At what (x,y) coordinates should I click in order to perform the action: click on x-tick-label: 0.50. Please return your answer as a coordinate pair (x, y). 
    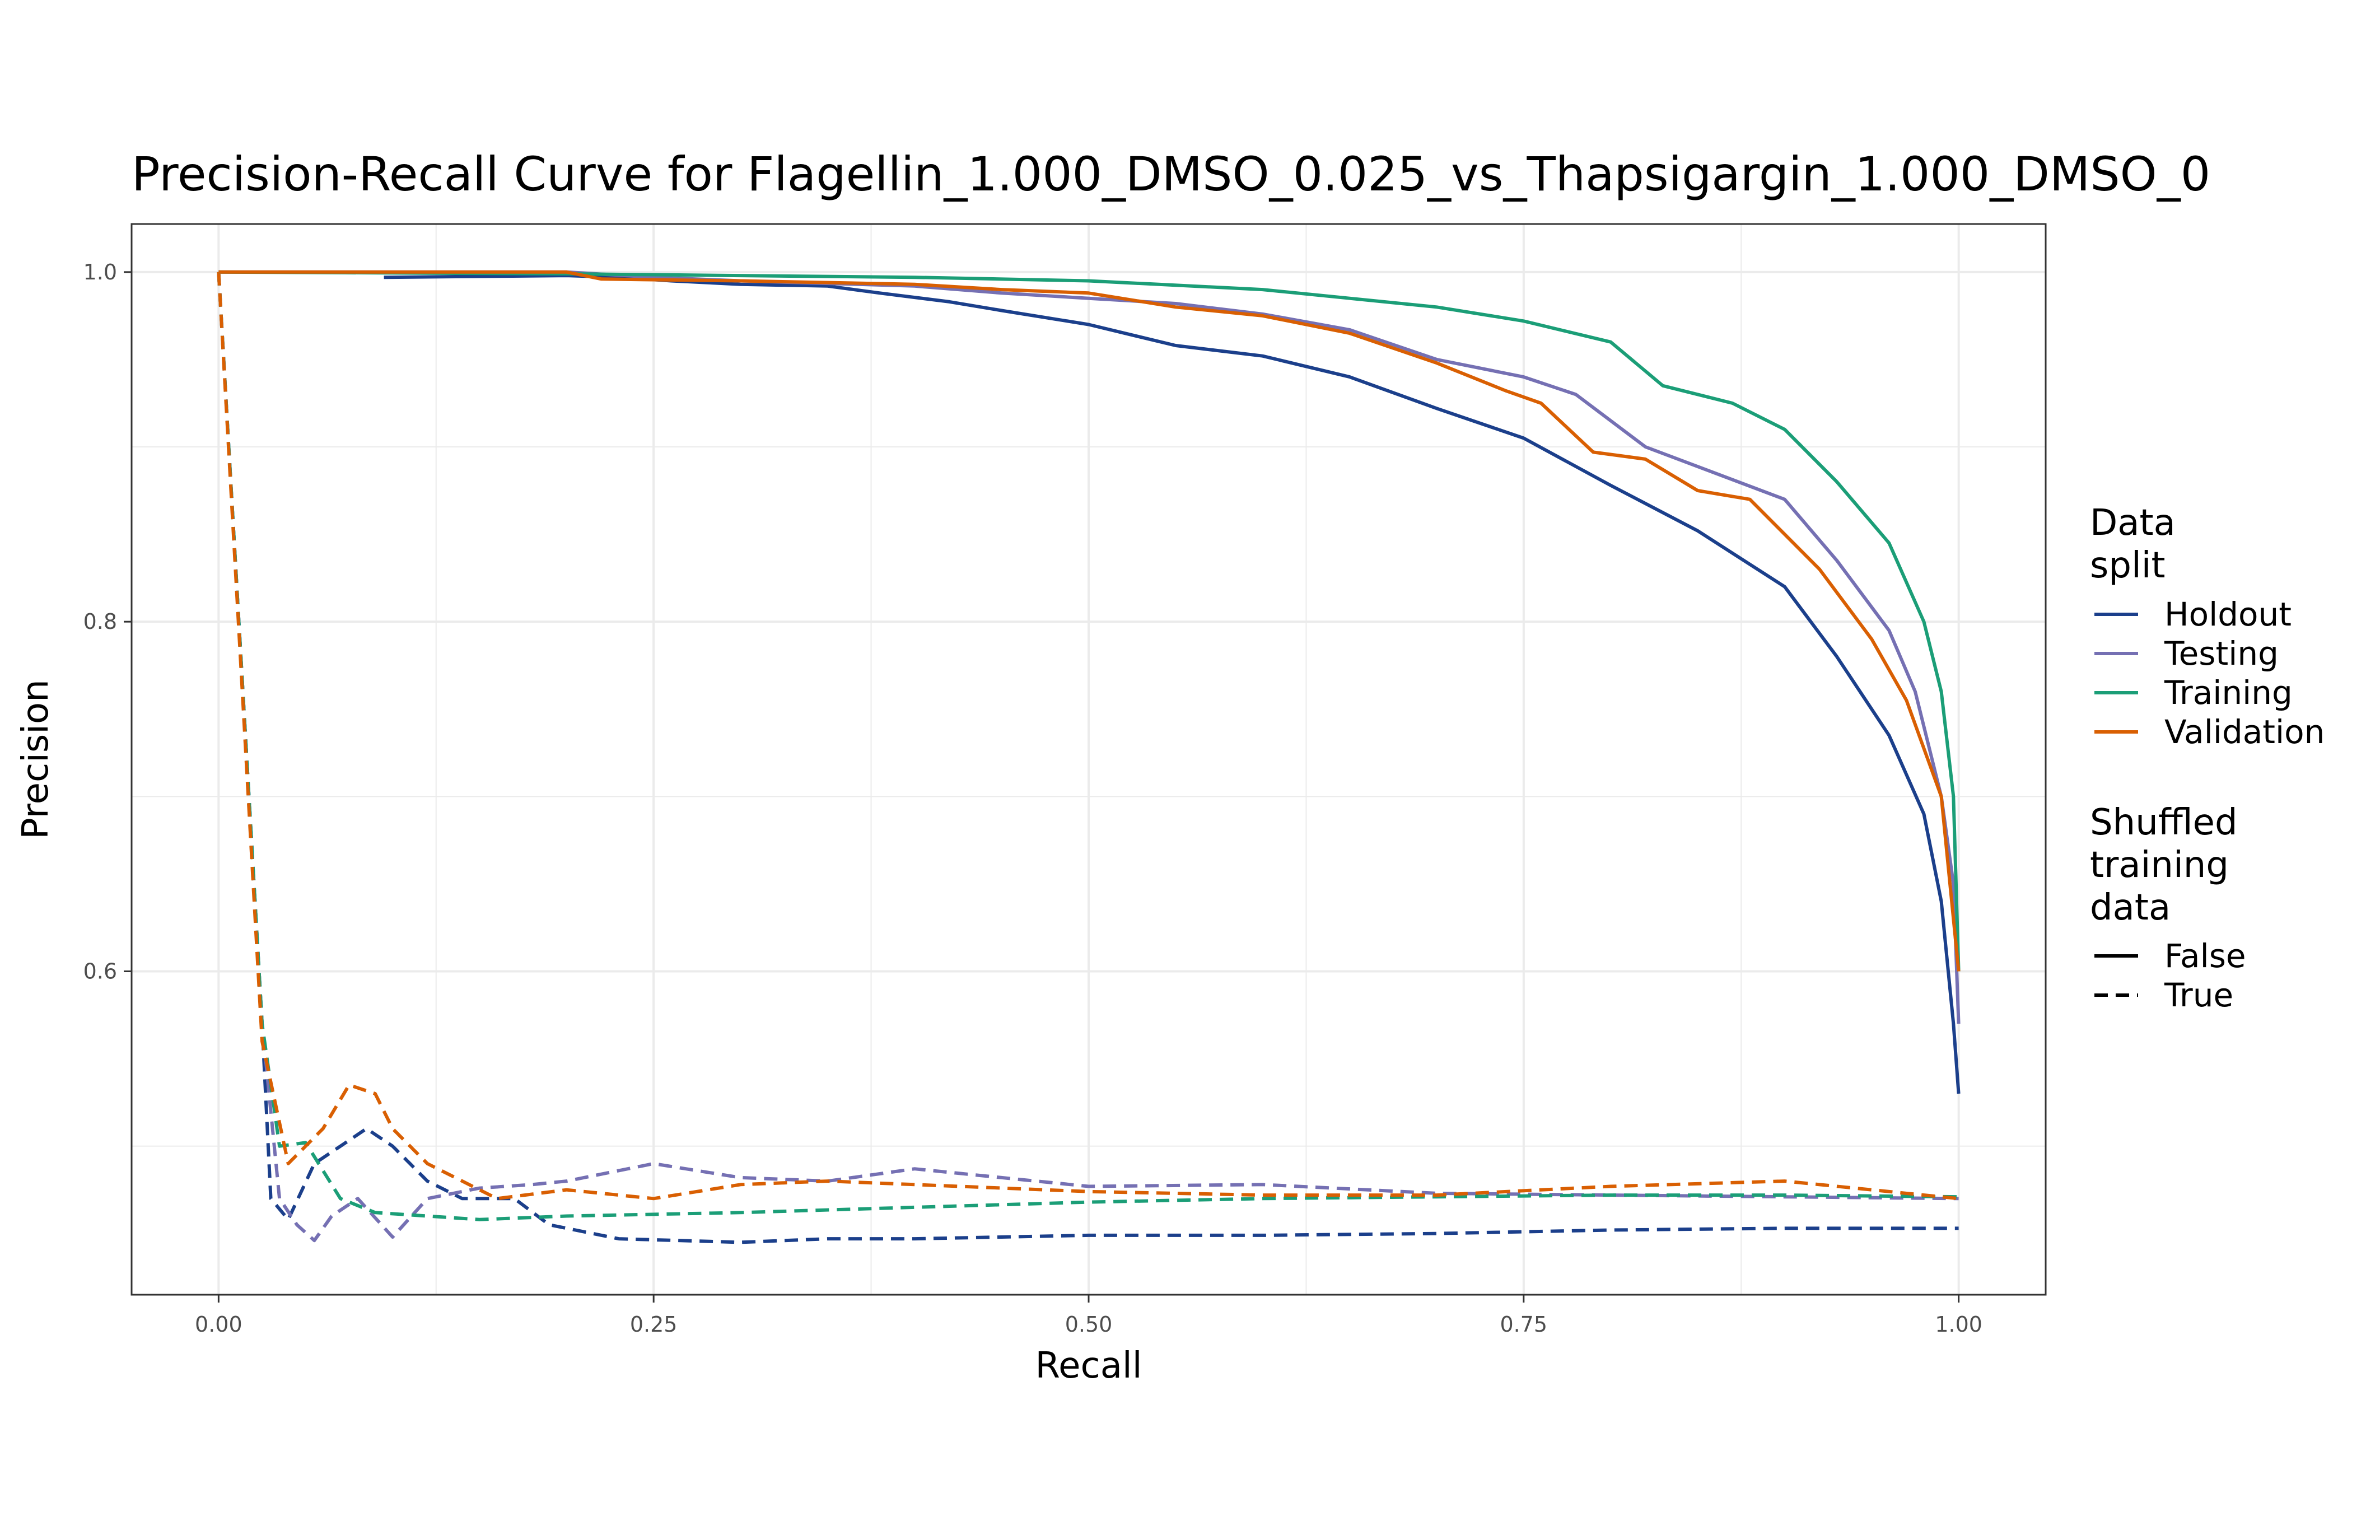
    Looking at the image, I should click on (1089, 1325).